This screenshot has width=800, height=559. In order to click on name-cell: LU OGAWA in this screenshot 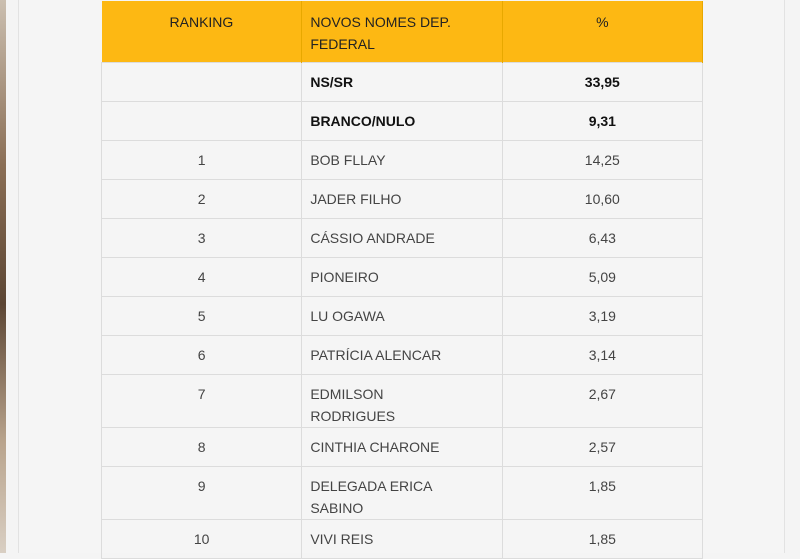, I will do `click(402, 315)`.